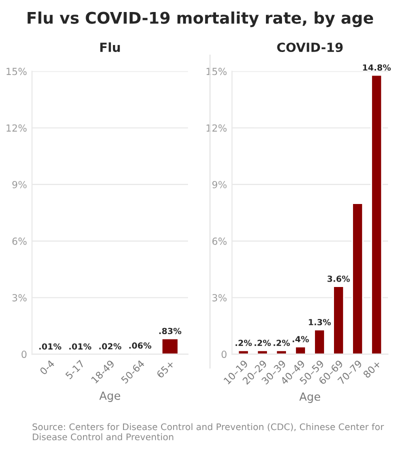 This screenshot has height=460, width=400. What do you see at coordinates (170, 331) in the screenshot?
I see `data-label: .83%` at bounding box center [170, 331].